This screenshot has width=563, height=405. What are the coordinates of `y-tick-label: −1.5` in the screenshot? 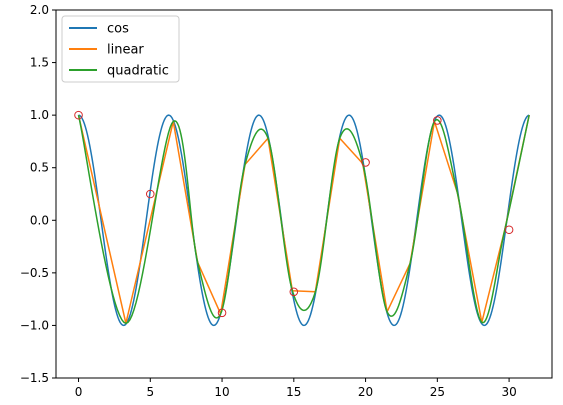 It's located at (34, 378).